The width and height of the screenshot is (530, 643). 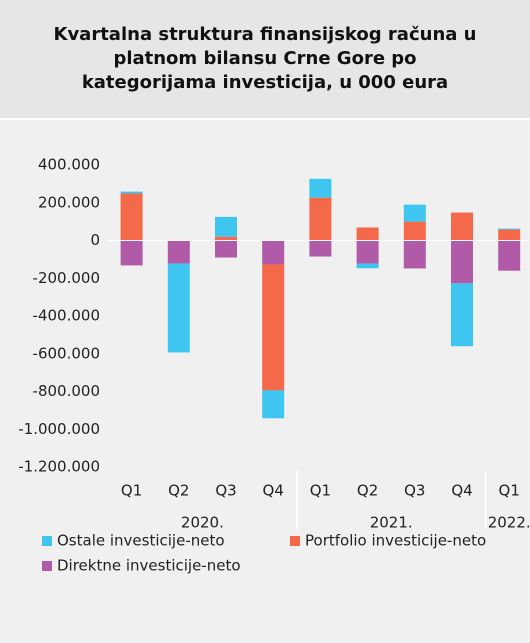 What do you see at coordinates (59, 467) in the screenshot?
I see `y-tick-label: -1.200.000` at bounding box center [59, 467].